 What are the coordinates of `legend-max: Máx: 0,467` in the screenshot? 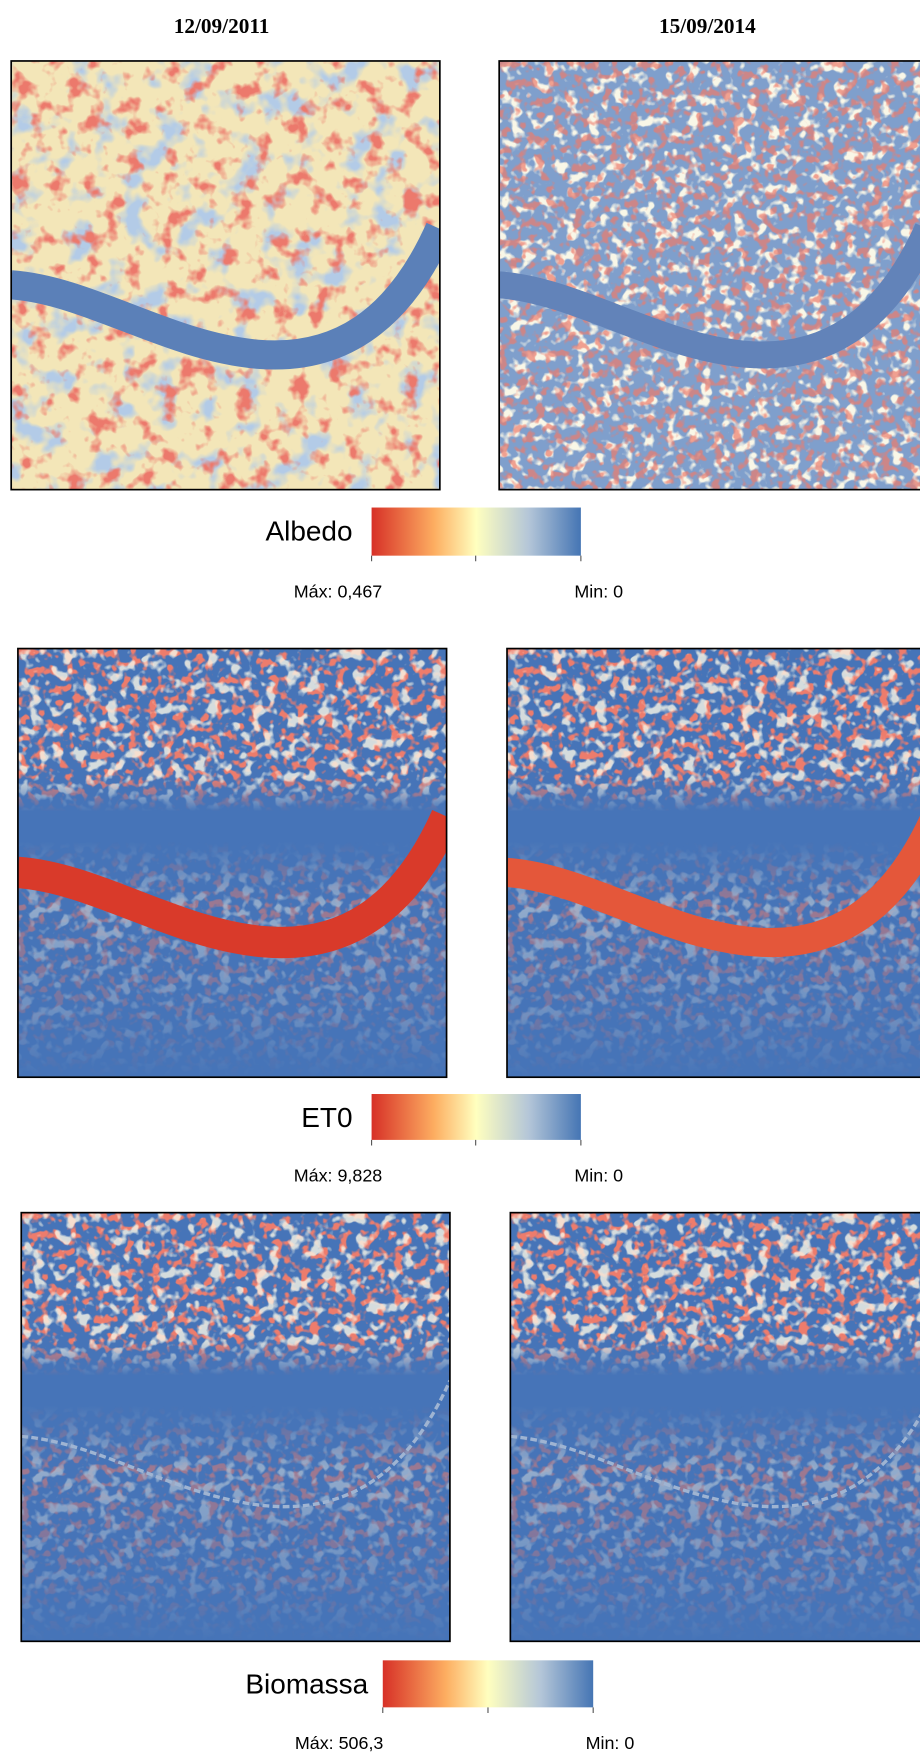 It's located at (338, 591).